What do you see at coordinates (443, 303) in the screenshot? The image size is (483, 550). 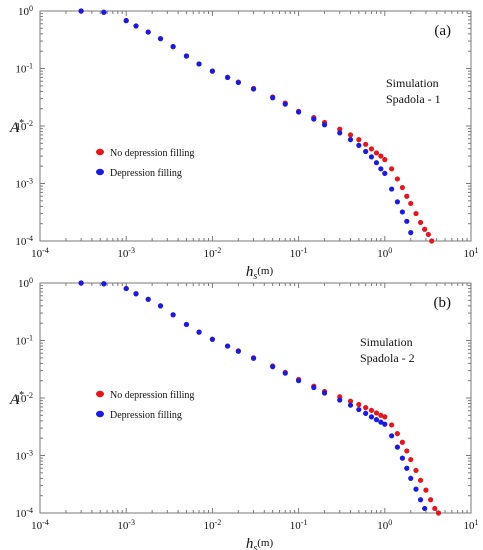 I see `panel-label: (b)` at bounding box center [443, 303].